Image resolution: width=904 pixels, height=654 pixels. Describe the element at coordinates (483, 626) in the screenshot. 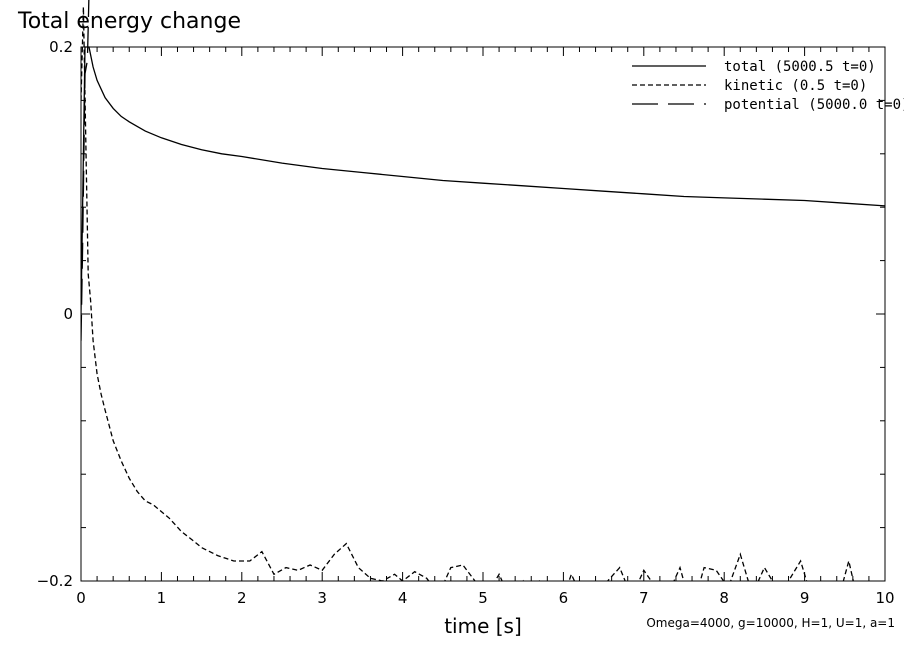

I see `x-axis-label: time [s]` at that location.